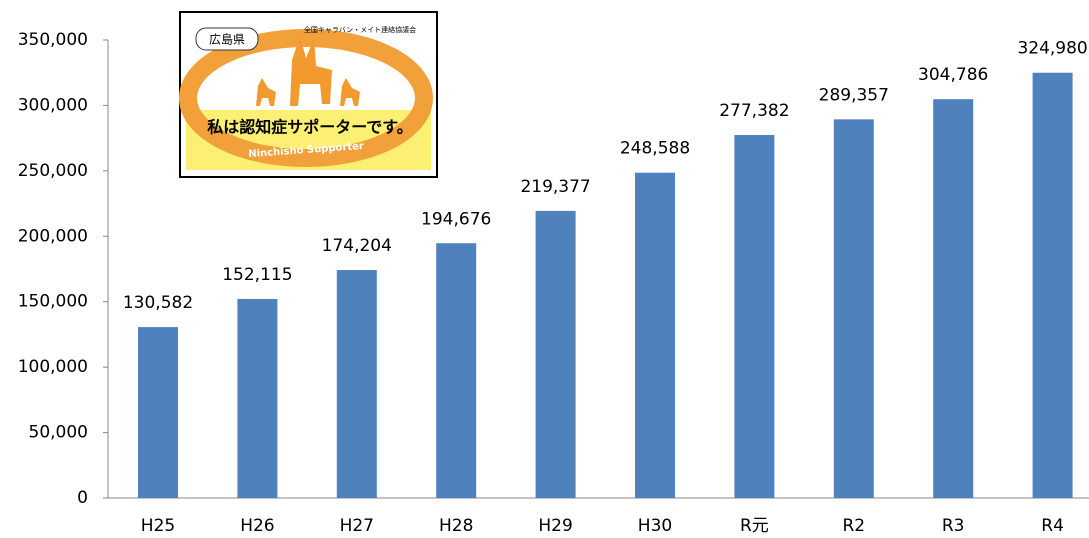 Image resolution: width=1089 pixels, height=538 pixels. Describe the element at coordinates (953, 75) in the screenshot. I see `value-label: 304,786` at that location.